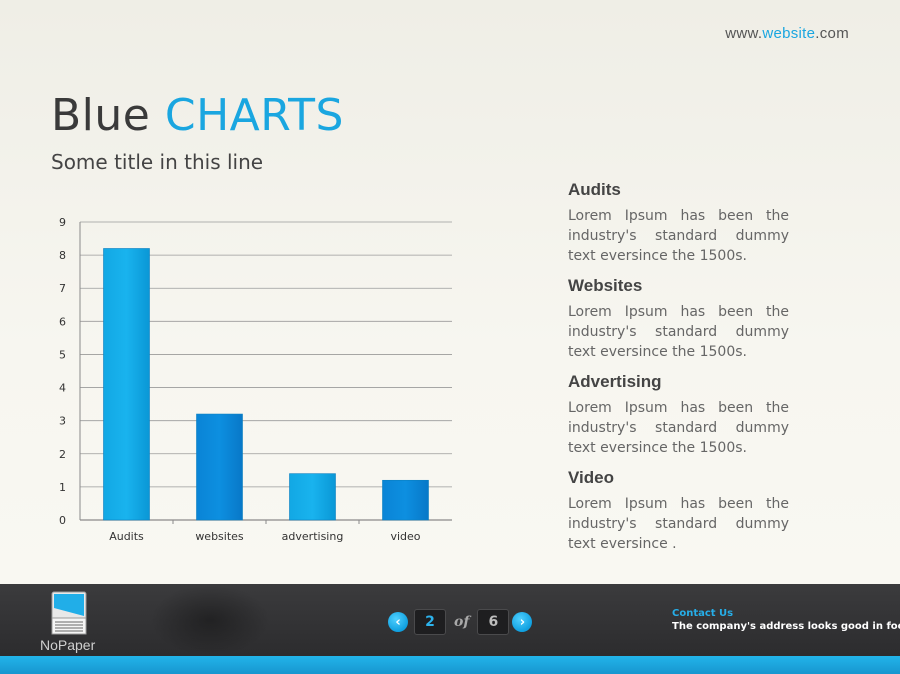 This screenshot has width=900, height=674. I want to click on legend-title: Websites, so click(605, 285).